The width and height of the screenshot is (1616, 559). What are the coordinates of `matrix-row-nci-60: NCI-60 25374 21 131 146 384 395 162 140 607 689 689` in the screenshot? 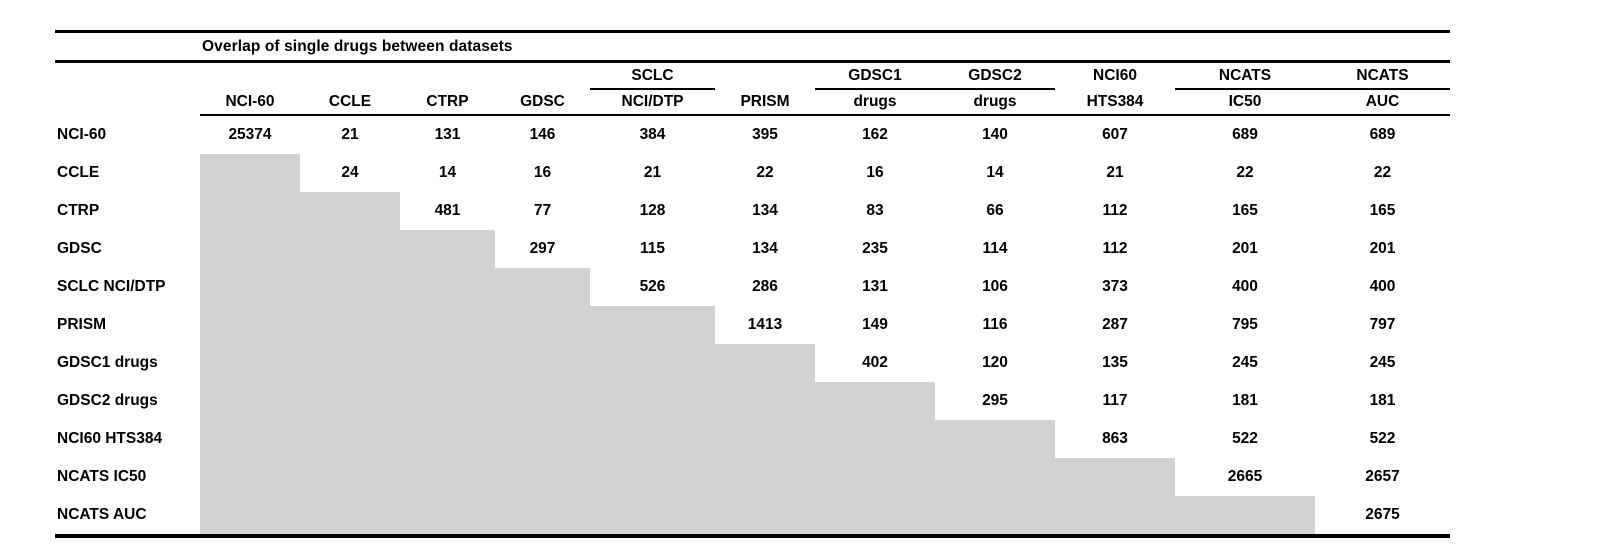 It's located at (752, 134).